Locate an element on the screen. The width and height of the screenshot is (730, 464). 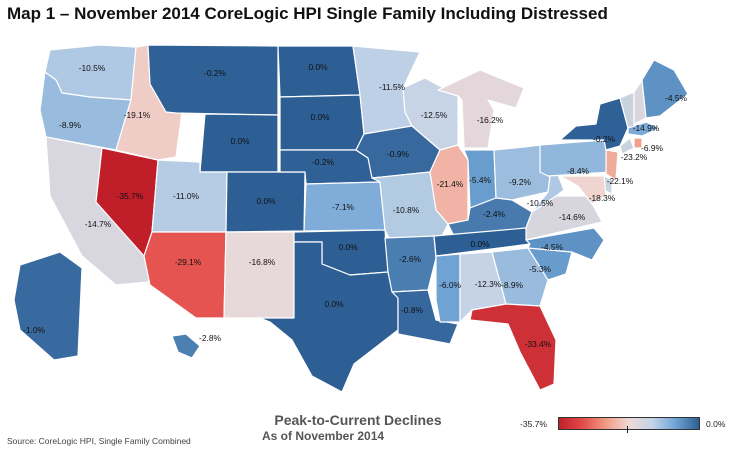
state-label-nd: 0.0% is located at coordinates (318, 67).